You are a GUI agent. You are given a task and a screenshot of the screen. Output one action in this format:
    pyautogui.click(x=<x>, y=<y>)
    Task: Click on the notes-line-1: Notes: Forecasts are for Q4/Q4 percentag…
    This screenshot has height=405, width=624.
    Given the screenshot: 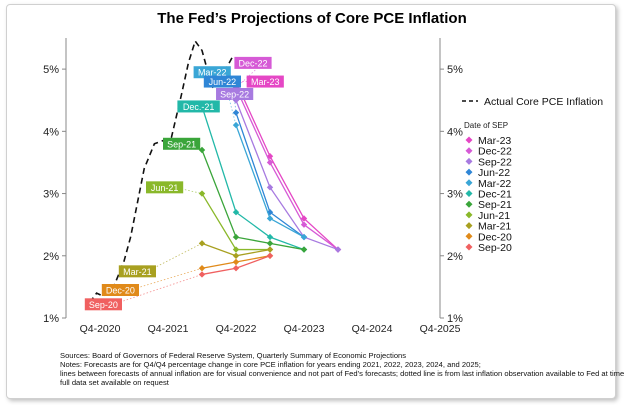 What is the action you would take?
    pyautogui.click(x=270, y=364)
    